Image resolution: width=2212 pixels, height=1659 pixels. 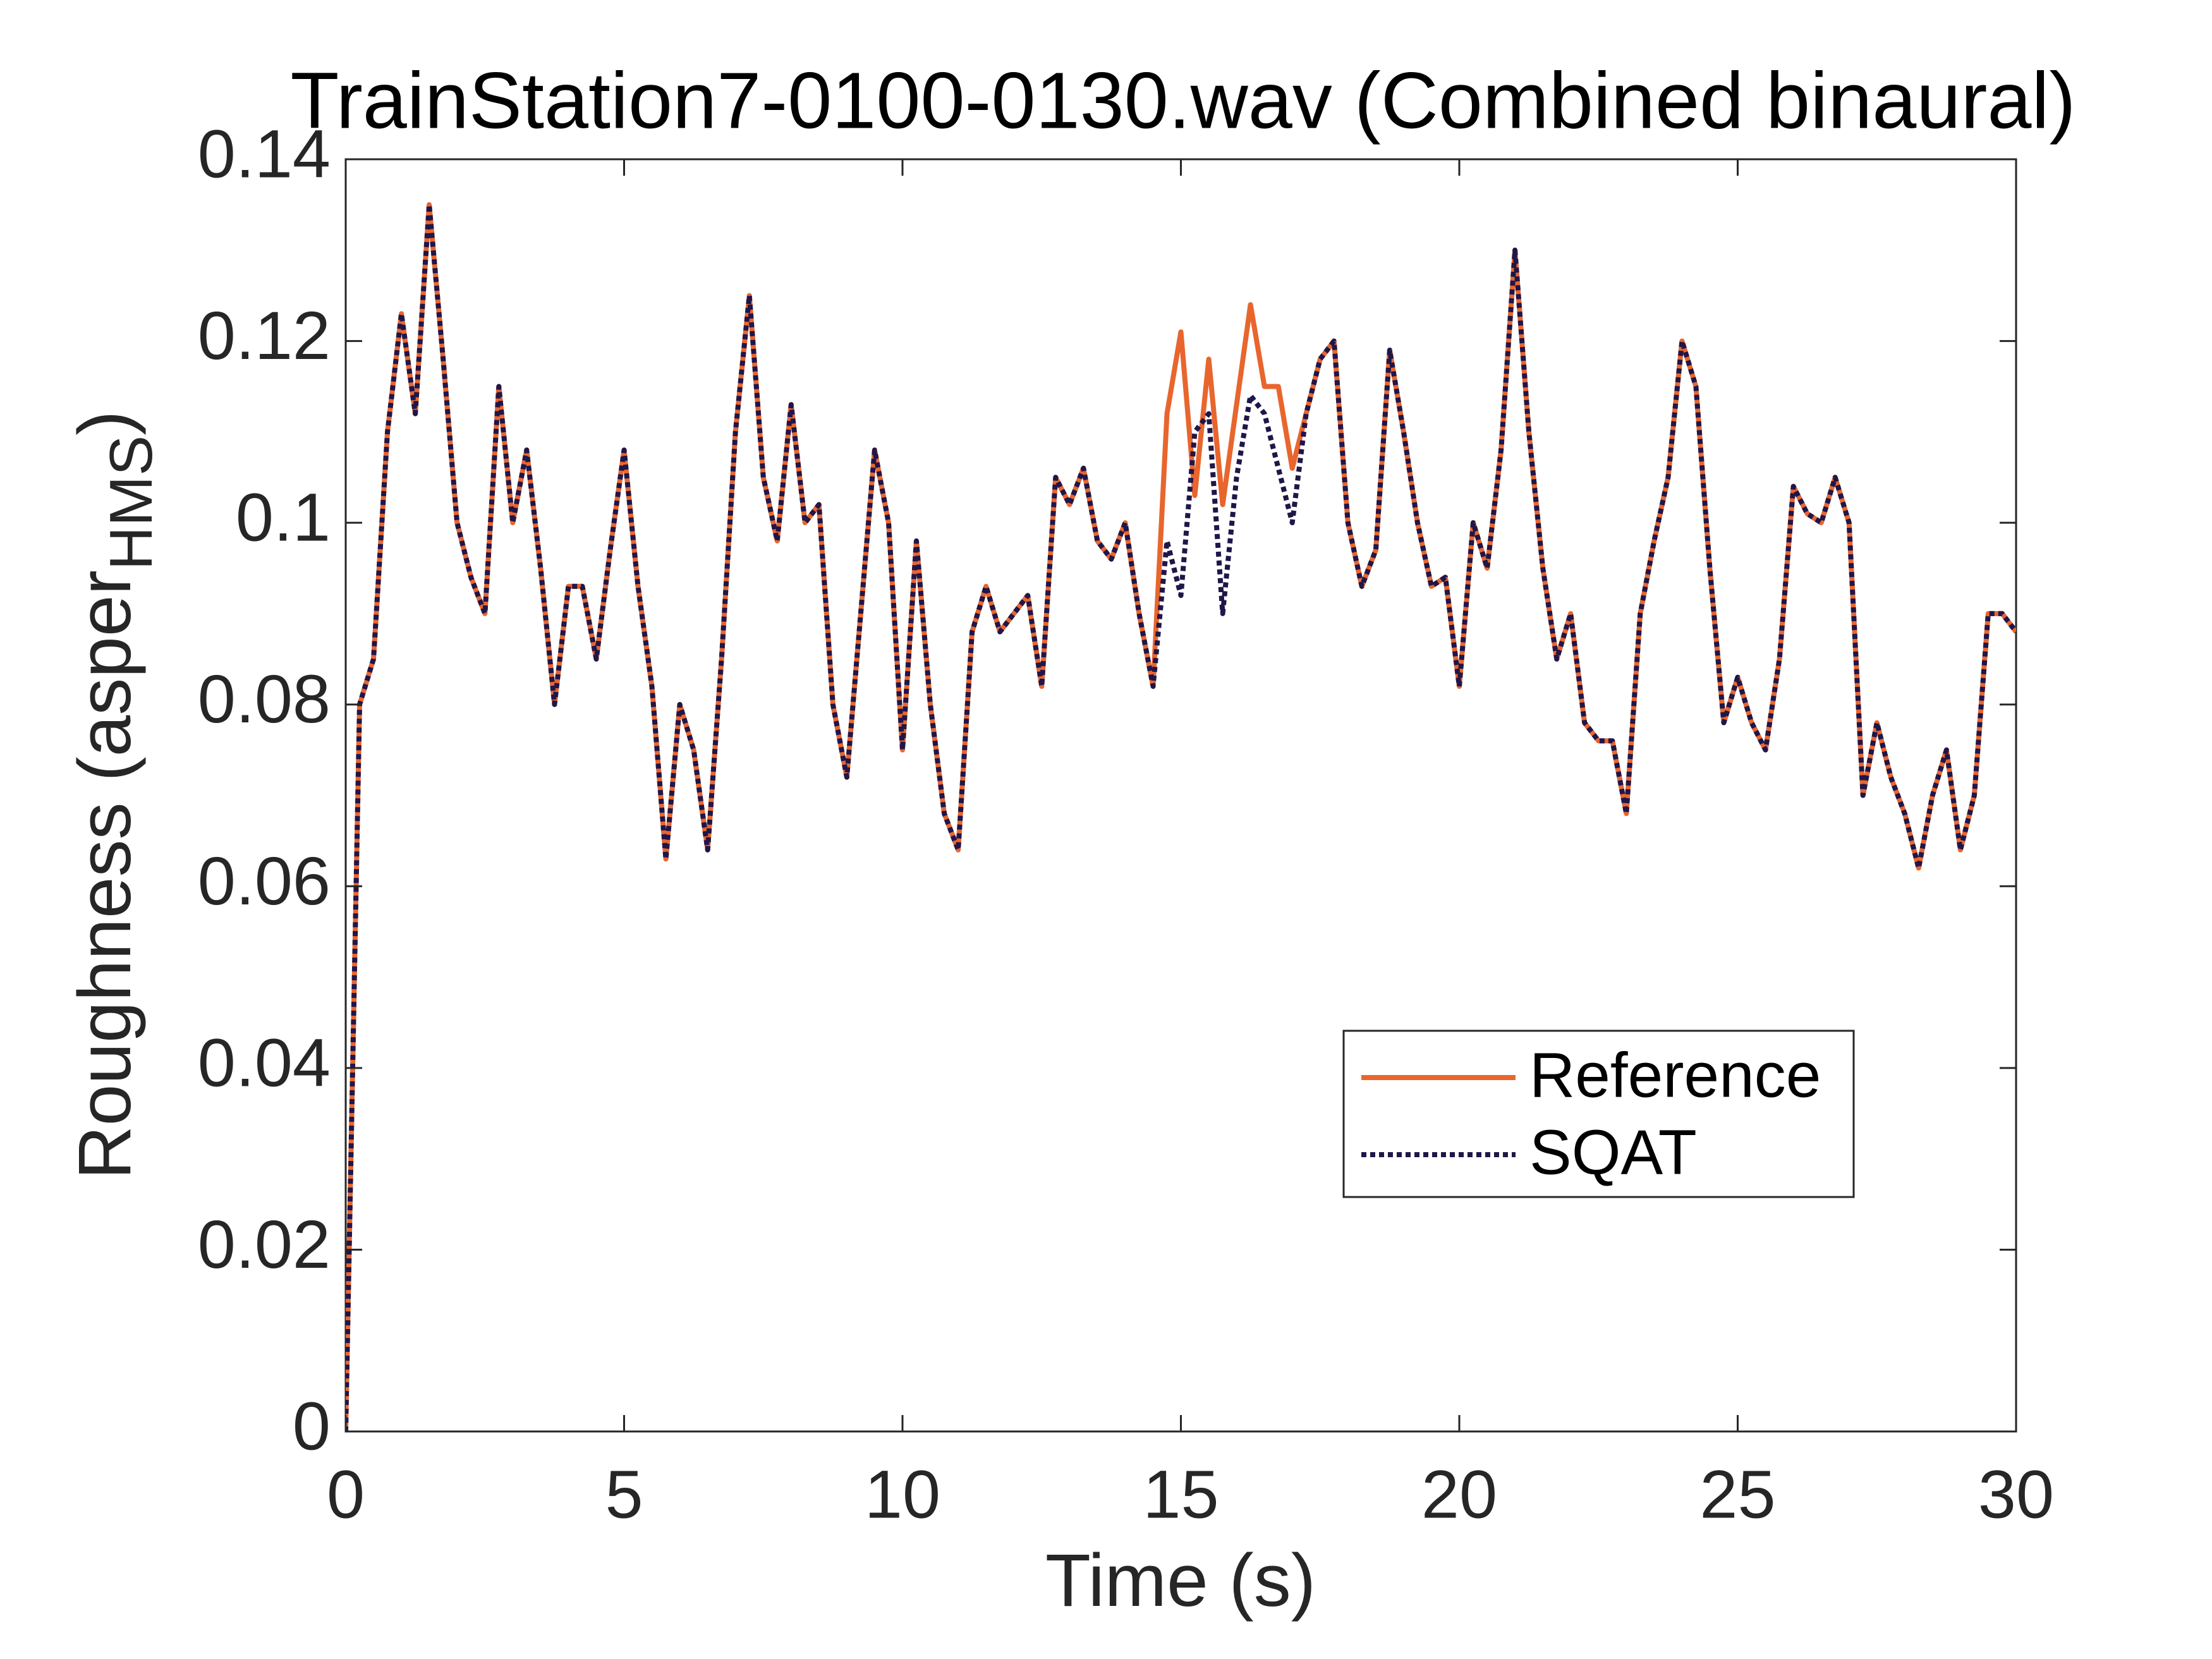 I want to click on x-tick-label: 5, so click(x=624, y=1494).